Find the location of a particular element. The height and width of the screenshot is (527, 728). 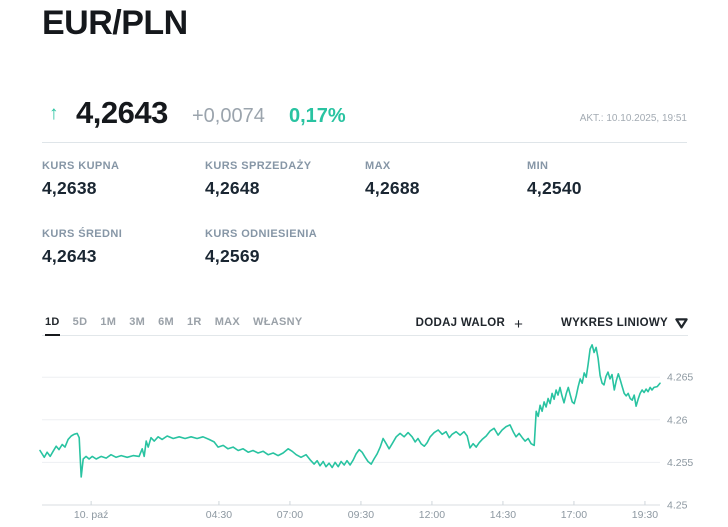

add-asset-button: DODAJ WALOR + is located at coordinates (469, 324).